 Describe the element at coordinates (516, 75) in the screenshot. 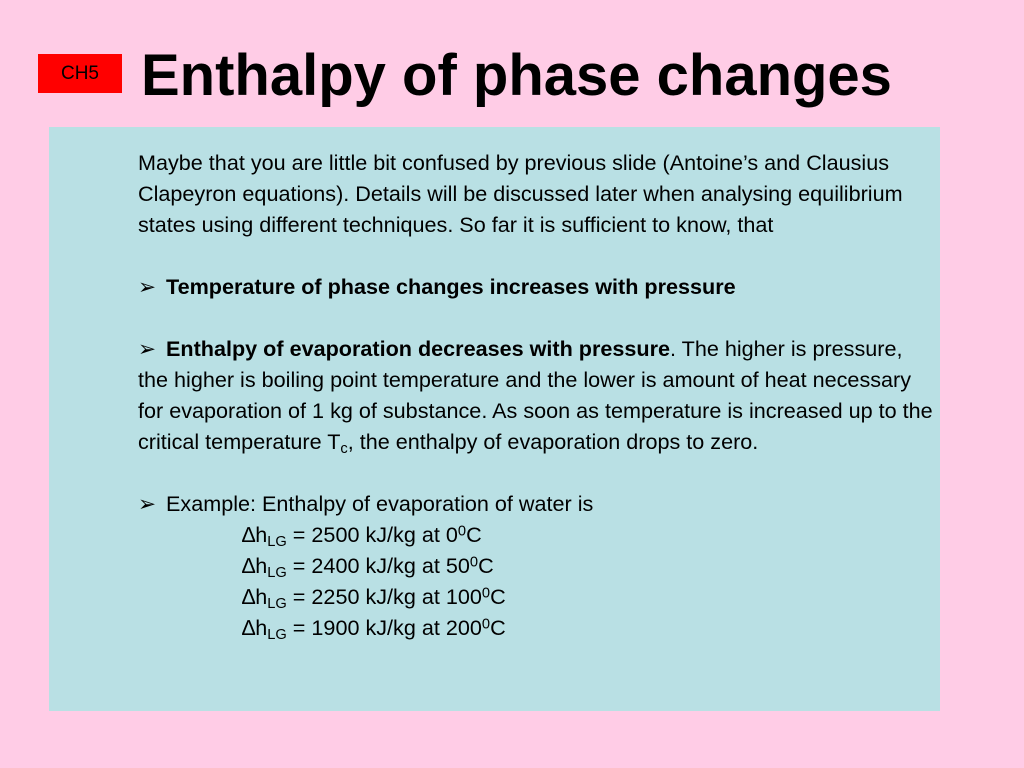

I see `slide-title: Enthalpy of phase changes` at that location.